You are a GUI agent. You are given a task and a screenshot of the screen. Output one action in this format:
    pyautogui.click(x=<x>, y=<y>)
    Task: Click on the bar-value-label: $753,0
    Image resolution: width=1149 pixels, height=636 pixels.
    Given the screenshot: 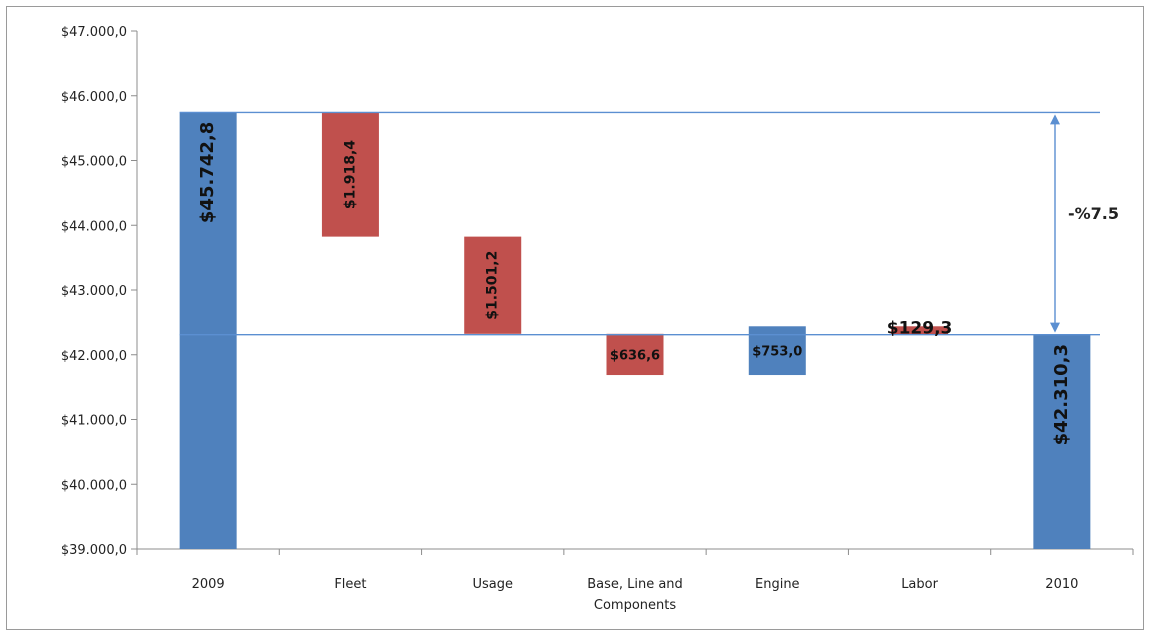 What is the action you would take?
    pyautogui.click(x=777, y=352)
    